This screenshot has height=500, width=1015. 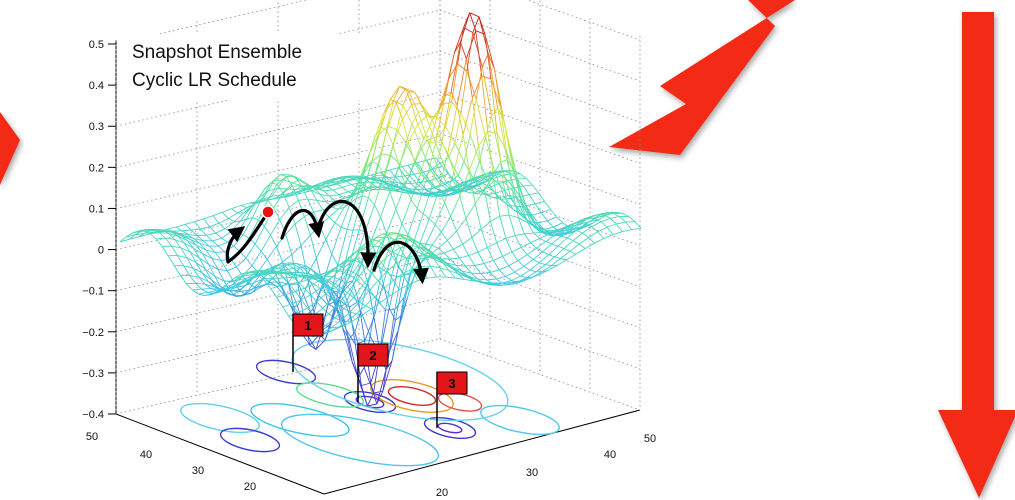 What do you see at coordinates (92, 437) in the screenshot?
I see `x-tick-label: 50` at bounding box center [92, 437].